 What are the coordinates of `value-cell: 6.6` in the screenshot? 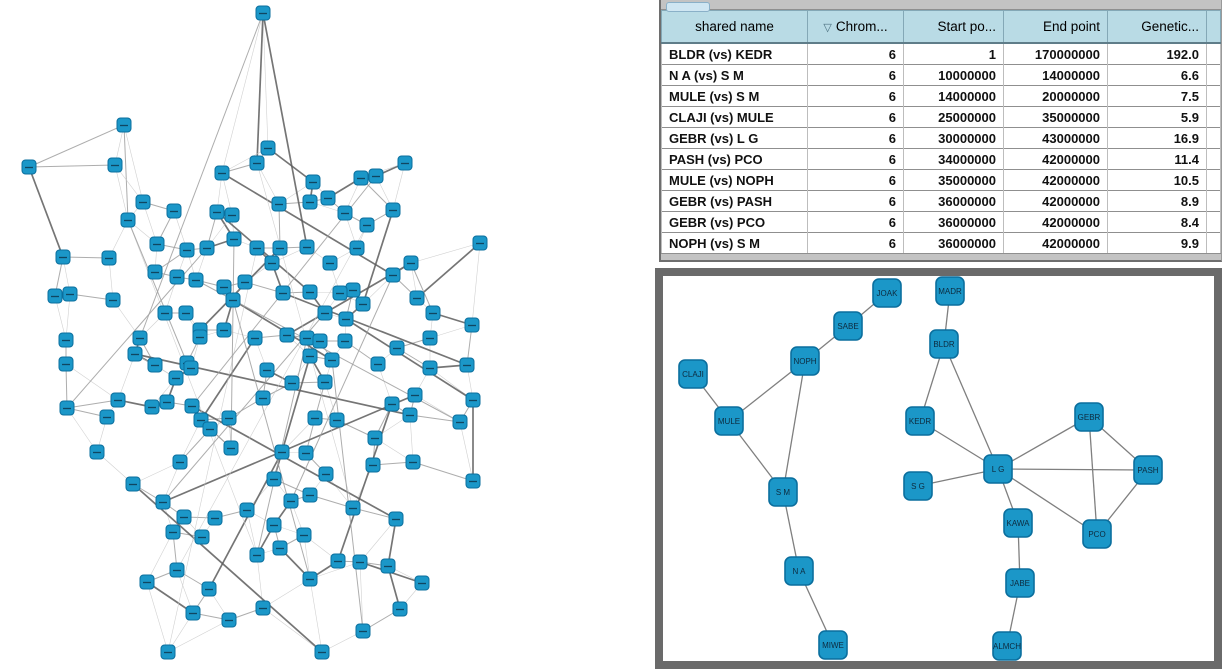 It's located at (1157, 75).